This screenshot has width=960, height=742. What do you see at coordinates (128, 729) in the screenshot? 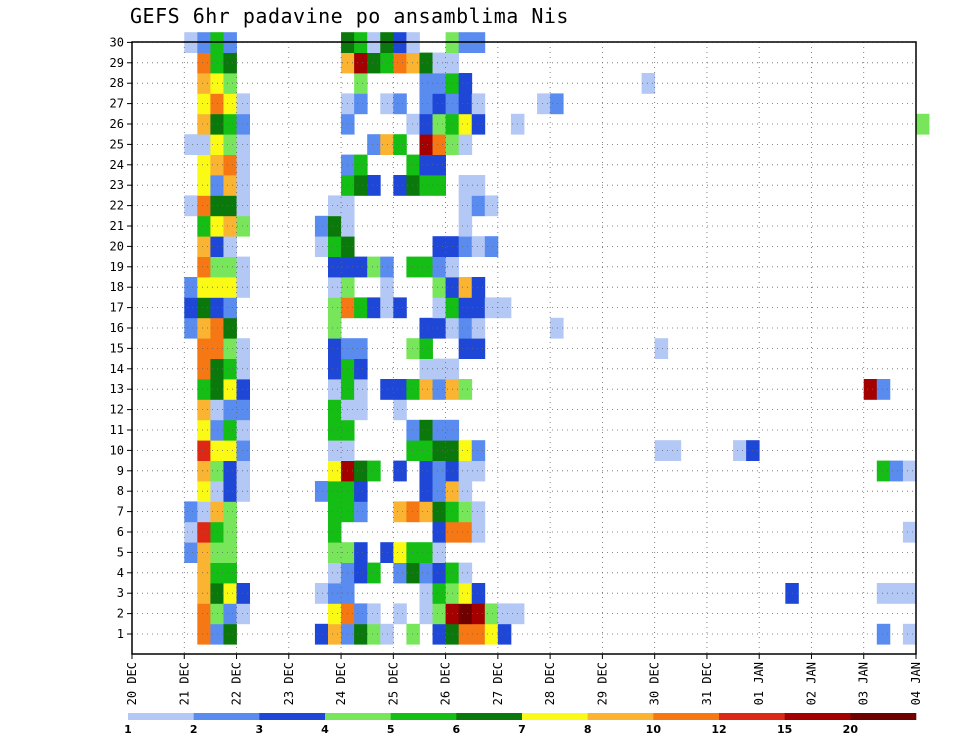
I see `legend-label: 1` at bounding box center [128, 729].